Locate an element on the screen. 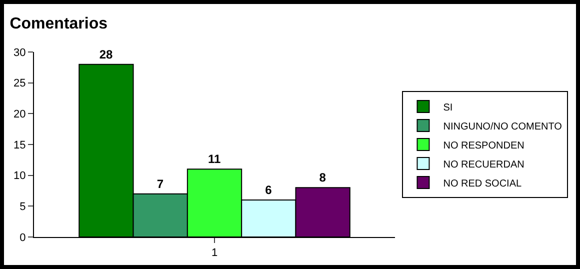 The width and height of the screenshot is (580, 269). y-tick-label: 10 is located at coordinates (20, 176).